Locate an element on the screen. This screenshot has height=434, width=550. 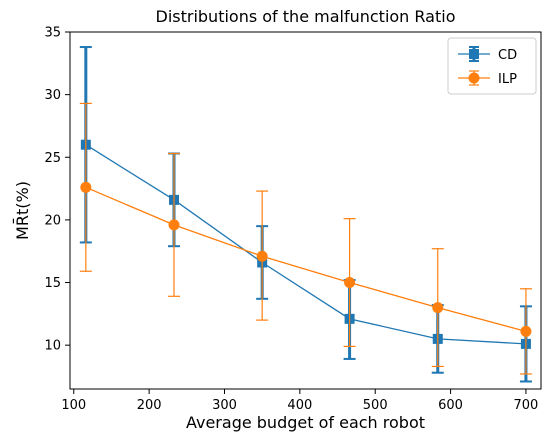
x-tick-label: 500 is located at coordinates (375, 405).